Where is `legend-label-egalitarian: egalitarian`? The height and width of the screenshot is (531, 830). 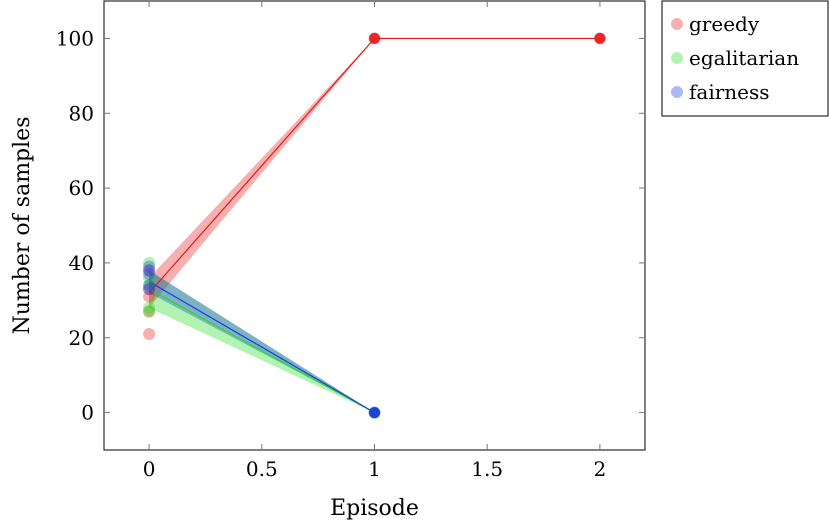
legend-label-egalitarian: egalitarian is located at coordinates (744, 58).